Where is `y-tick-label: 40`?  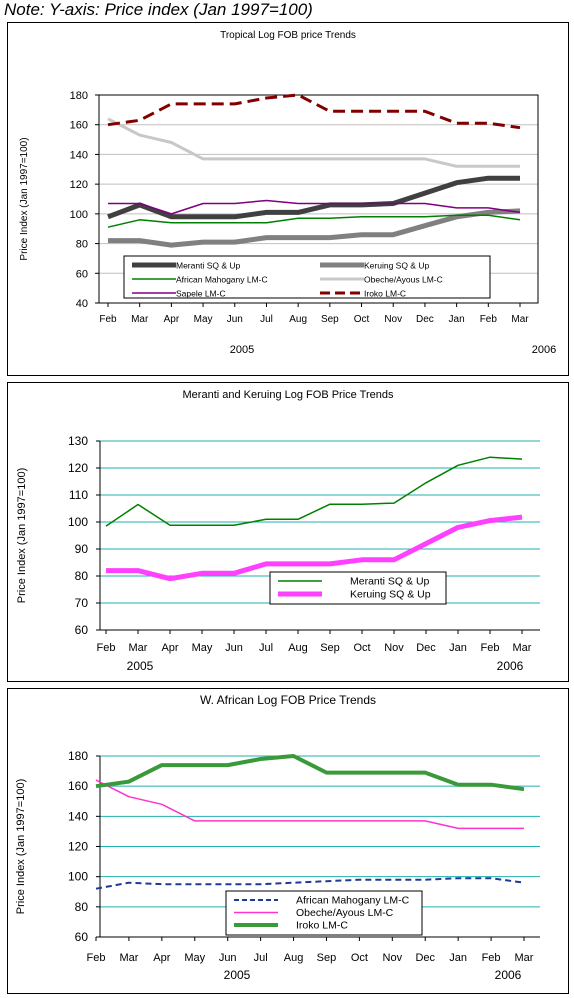 y-tick-label: 40 is located at coordinates (82, 304).